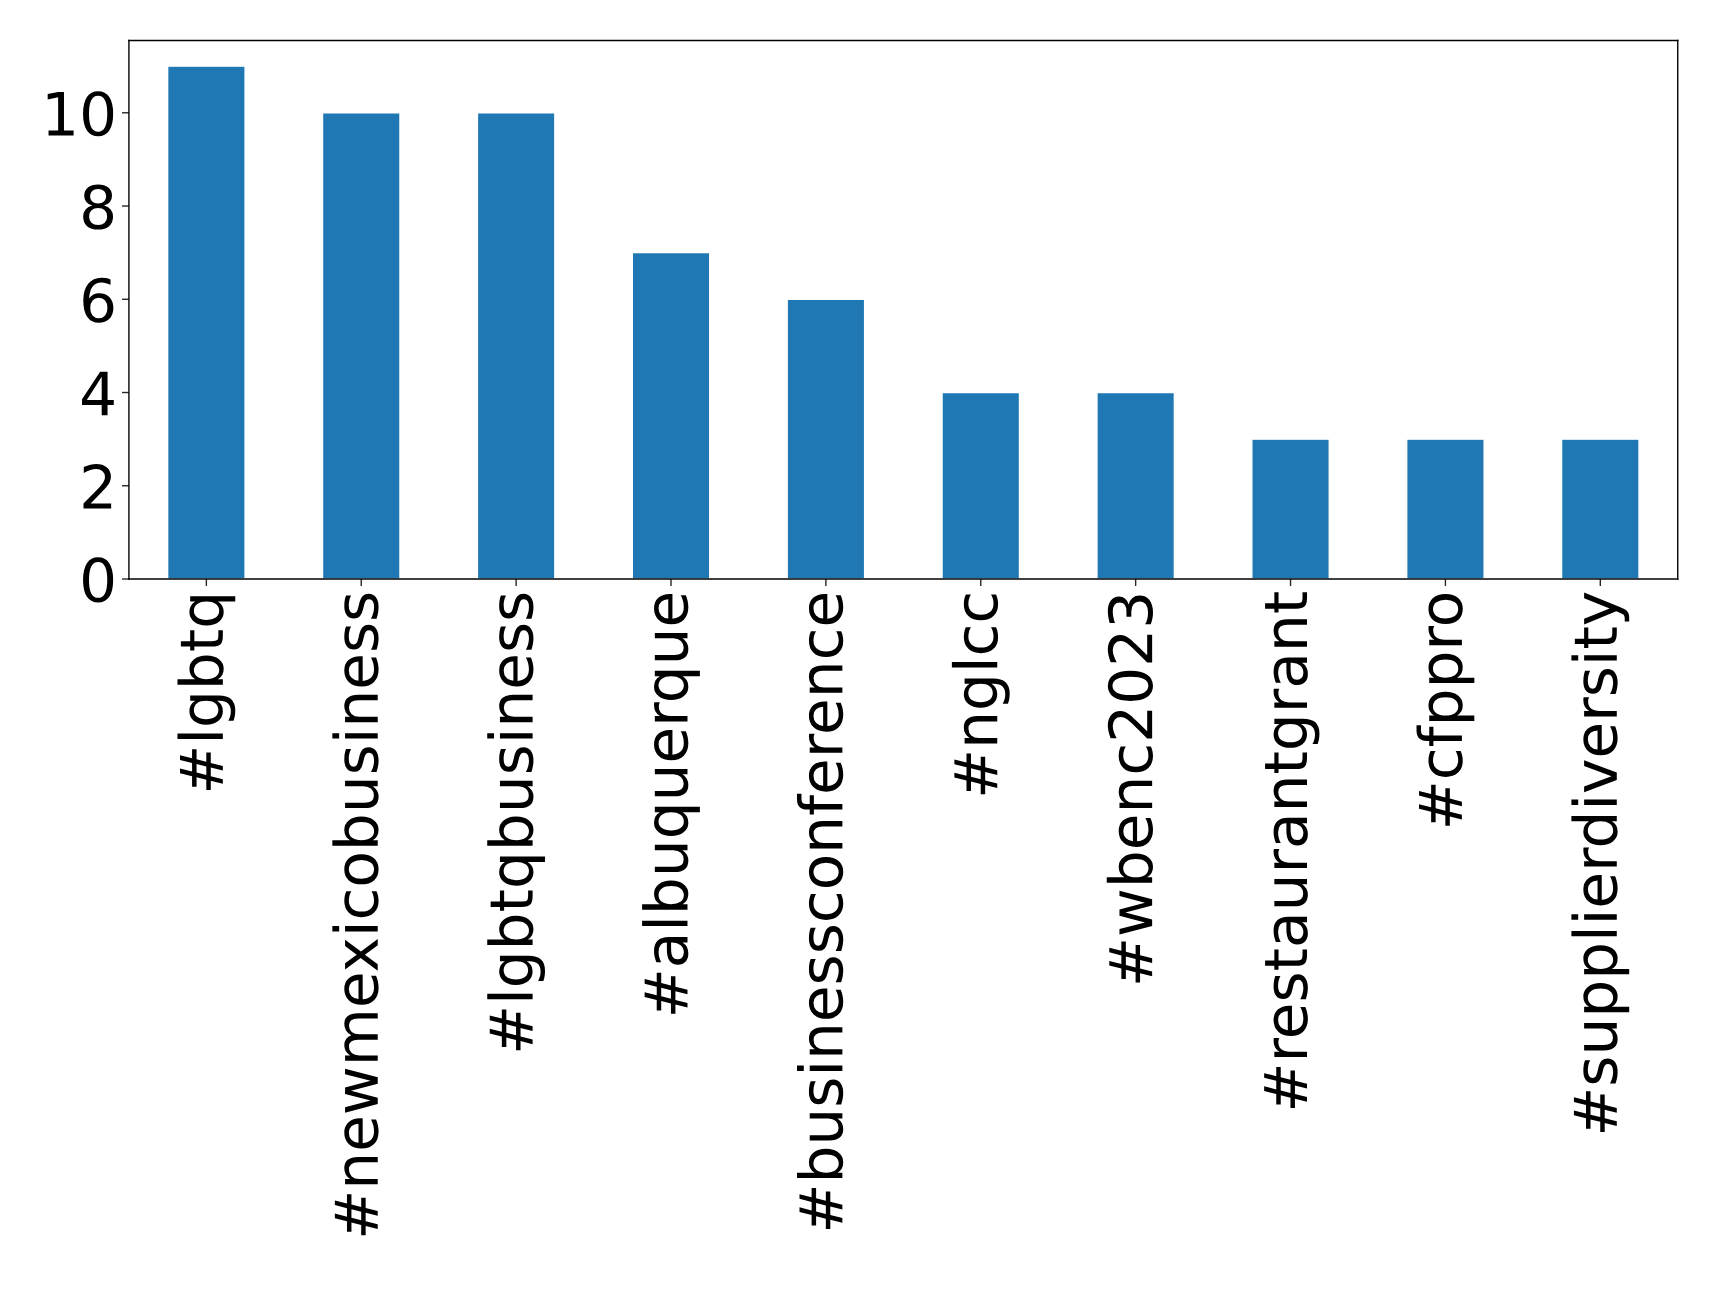 The width and height of the screenshot is (1719, 1307). Describe the element at coordinates (98, 393) in the screenshot. I see `y-tick-label: 4` at that location.